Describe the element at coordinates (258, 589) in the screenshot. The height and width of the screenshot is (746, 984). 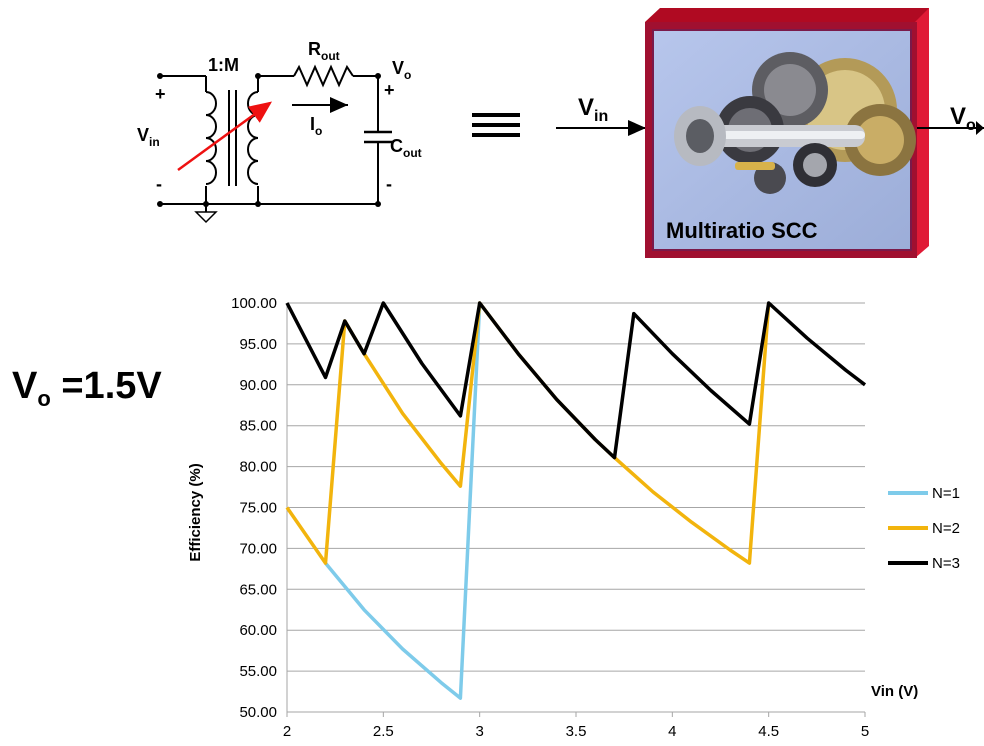
I see `y-tick-label: 65.00` at that location.